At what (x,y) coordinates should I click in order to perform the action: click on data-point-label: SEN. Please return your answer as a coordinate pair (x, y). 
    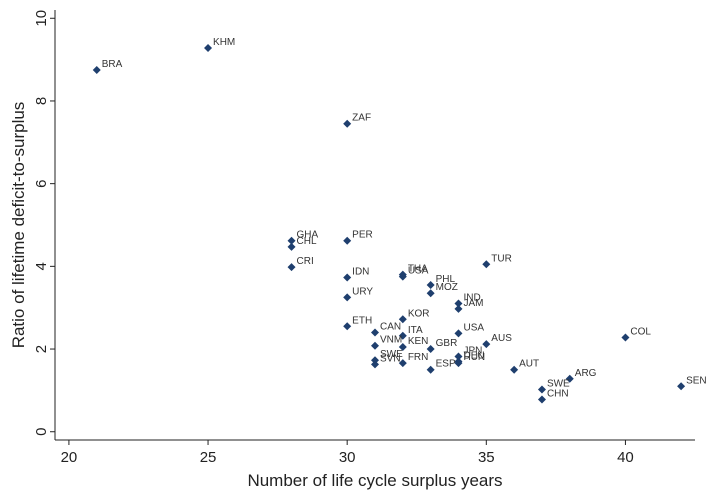
    Looking at the image, I should click on (696, 380).